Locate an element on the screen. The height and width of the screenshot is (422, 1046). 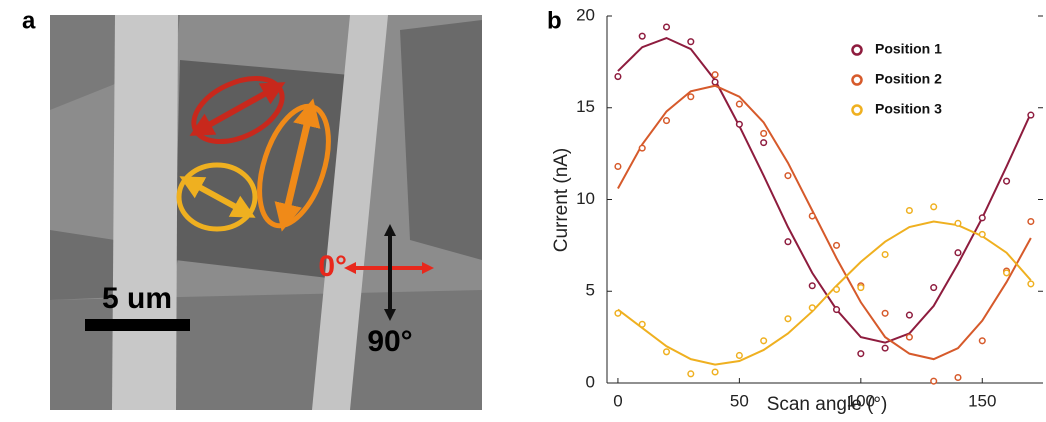
legend-label: Position 3 is located at coordinates (908, 109).